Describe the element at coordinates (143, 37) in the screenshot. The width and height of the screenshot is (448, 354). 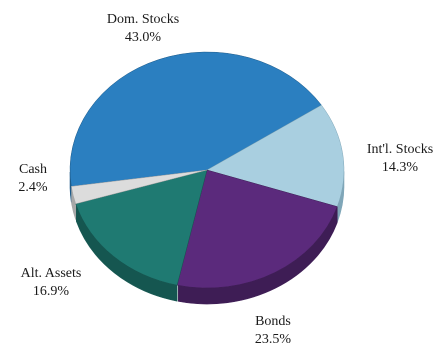
I see `slice-value-dom-stocks: 43.0%` at that location.